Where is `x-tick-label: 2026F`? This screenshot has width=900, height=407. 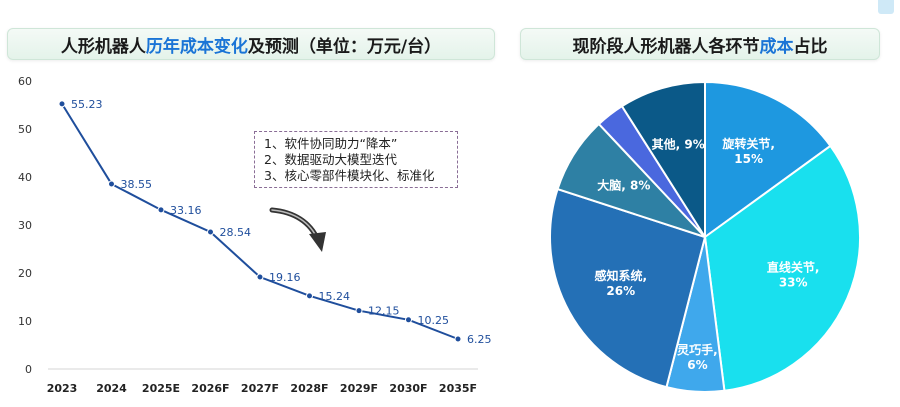
x-tick-label: 2026F is located at coordinates (210, 388).